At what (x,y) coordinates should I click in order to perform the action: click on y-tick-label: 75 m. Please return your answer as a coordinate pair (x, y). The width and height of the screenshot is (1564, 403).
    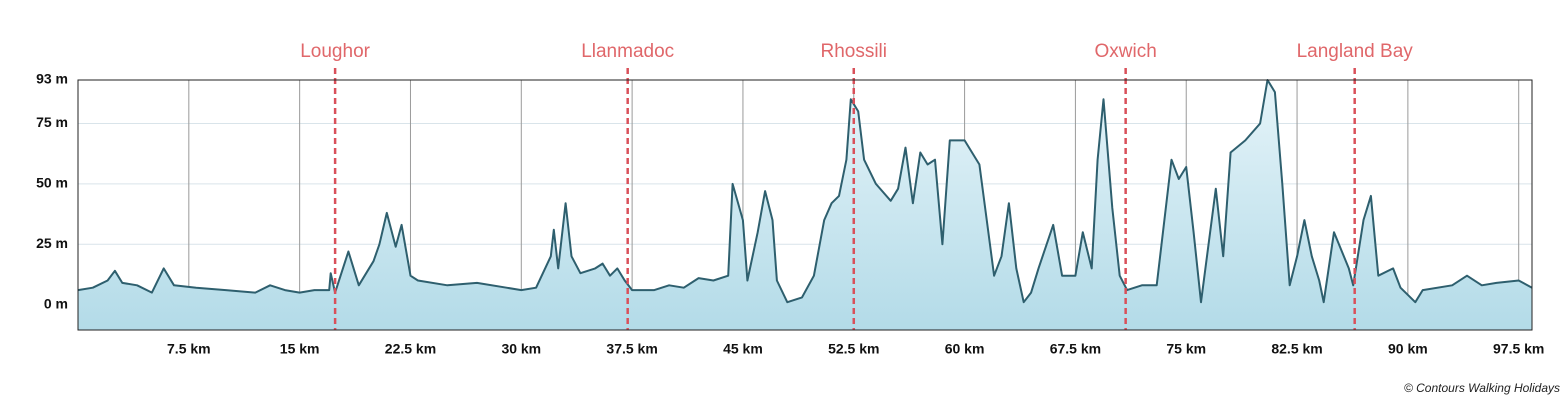
    Looking at the image, I should click on (52, 122).